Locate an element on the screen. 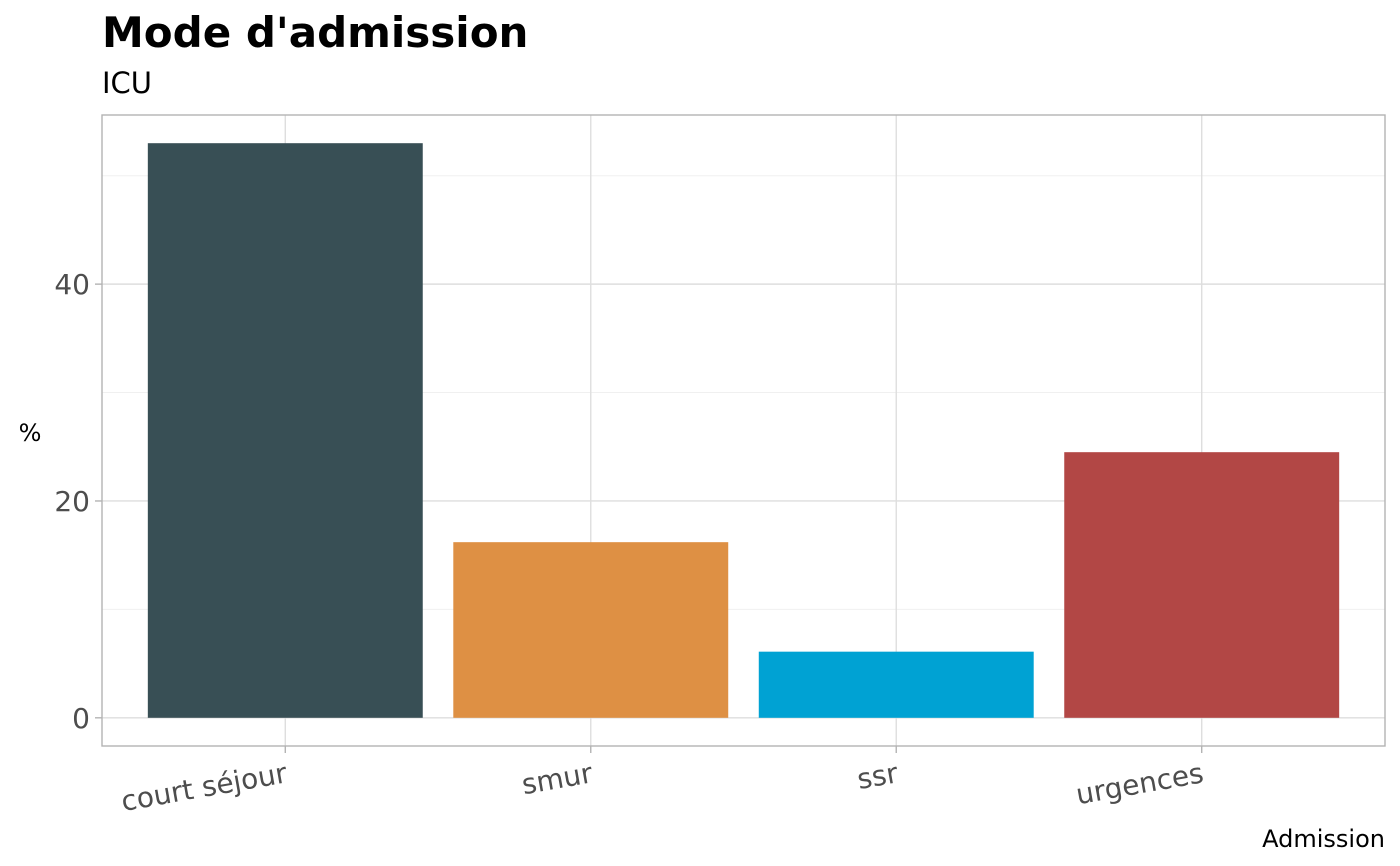 This screenshot has width=1400, height=866. y-tick-label: 40 is located at coordinates (72, 284).